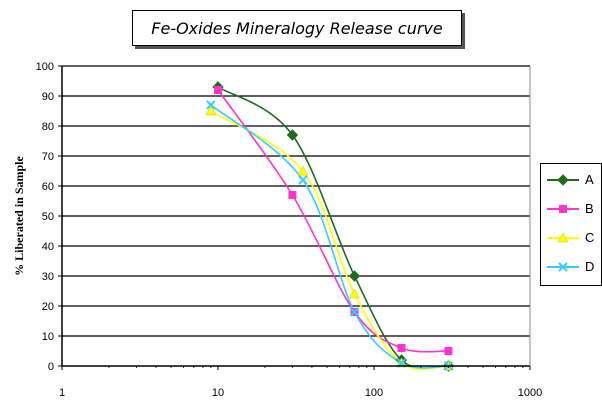 The height and width of the screenshot is (402, 602). I want to click on y-tick-label: 10, so click(48, 337).